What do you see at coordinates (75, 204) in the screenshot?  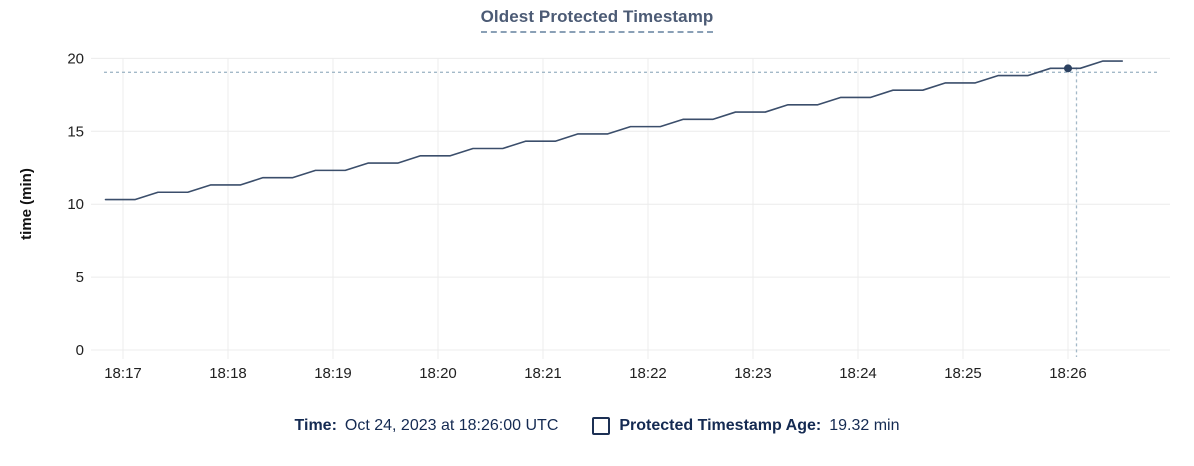 I see `y-tick-label: 10` at bounding box center [75, 204].